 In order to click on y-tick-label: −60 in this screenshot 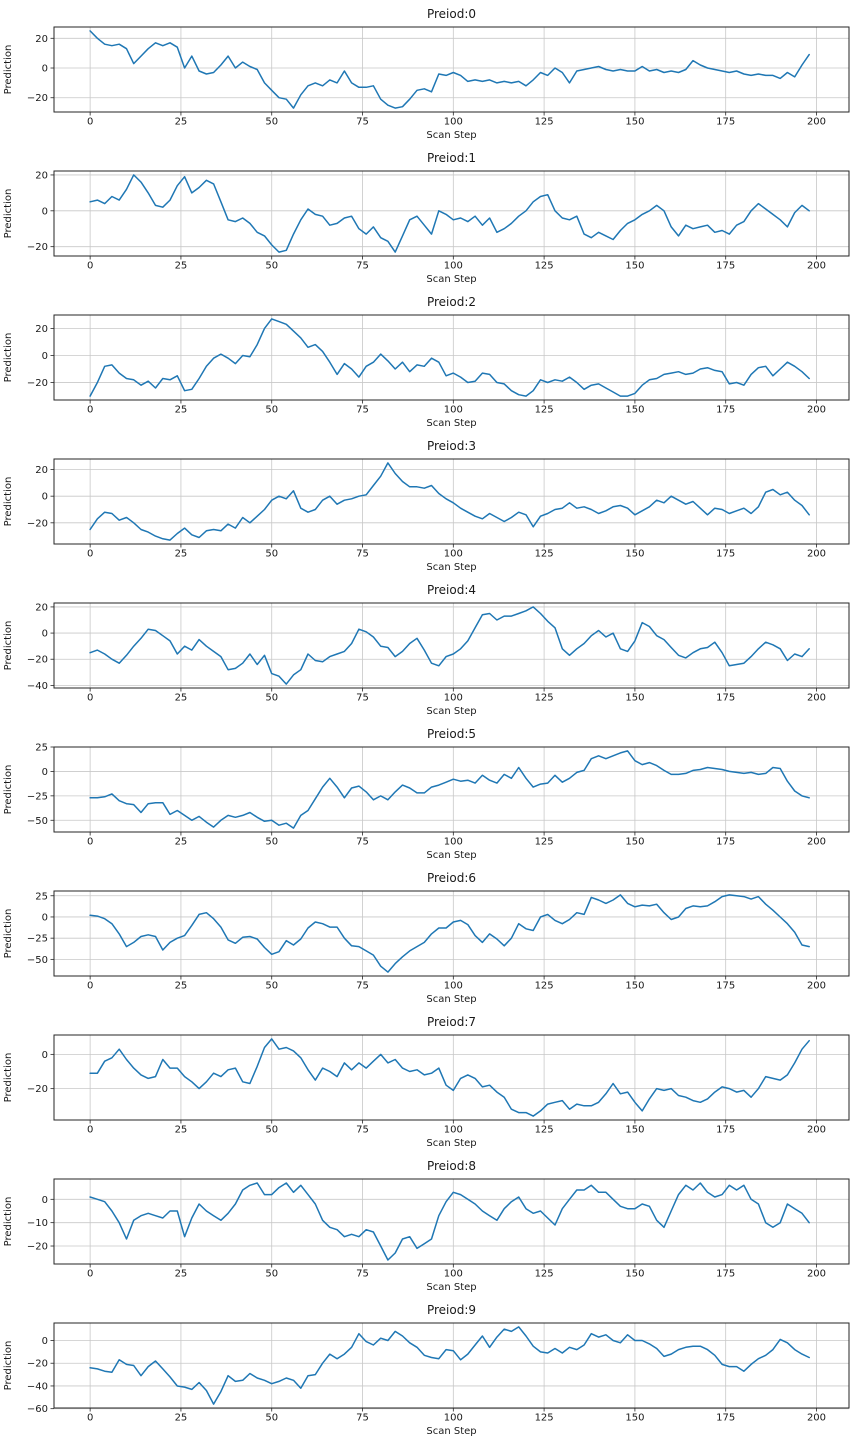, I will do `click(37, 1409)`.